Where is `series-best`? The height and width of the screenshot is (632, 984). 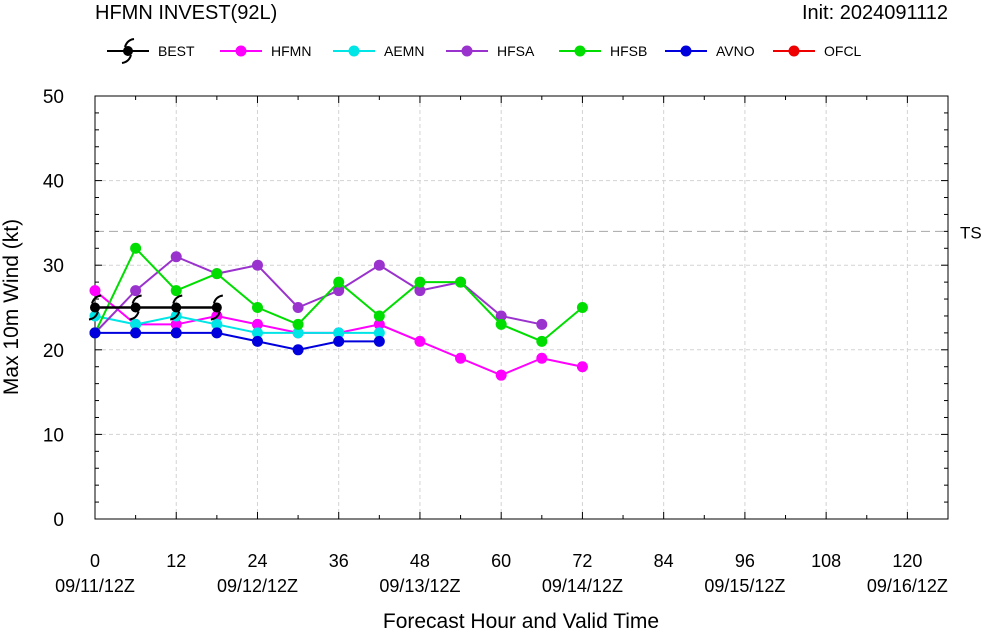 series-best is located at coordinates (156, 307).